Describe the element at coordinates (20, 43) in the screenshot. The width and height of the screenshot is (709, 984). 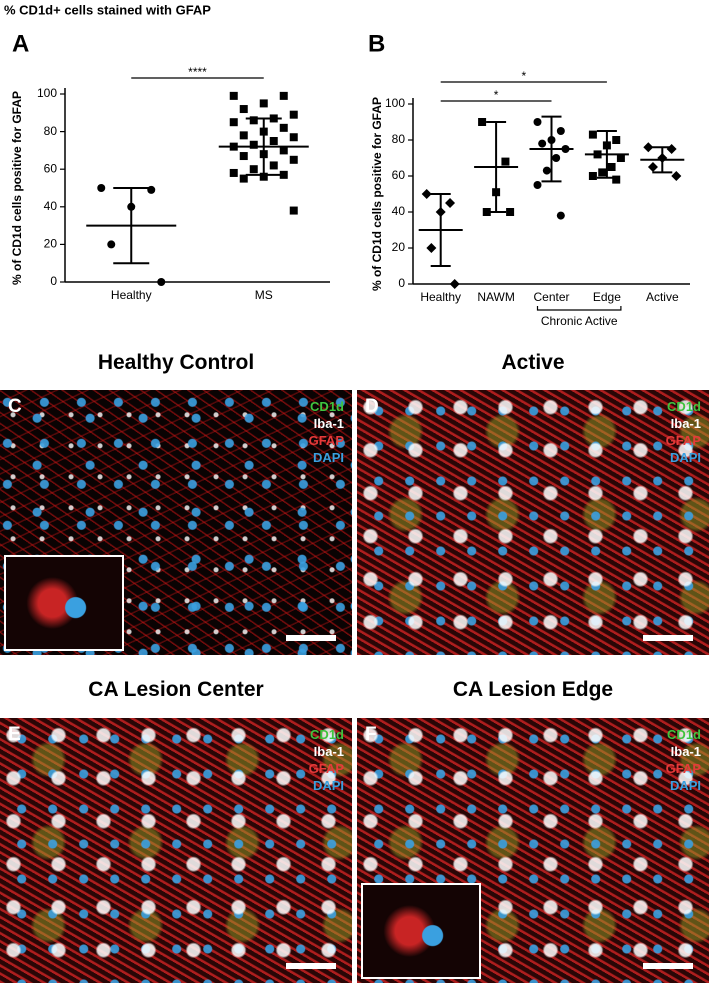
I see `panel-letter: A` at that location.